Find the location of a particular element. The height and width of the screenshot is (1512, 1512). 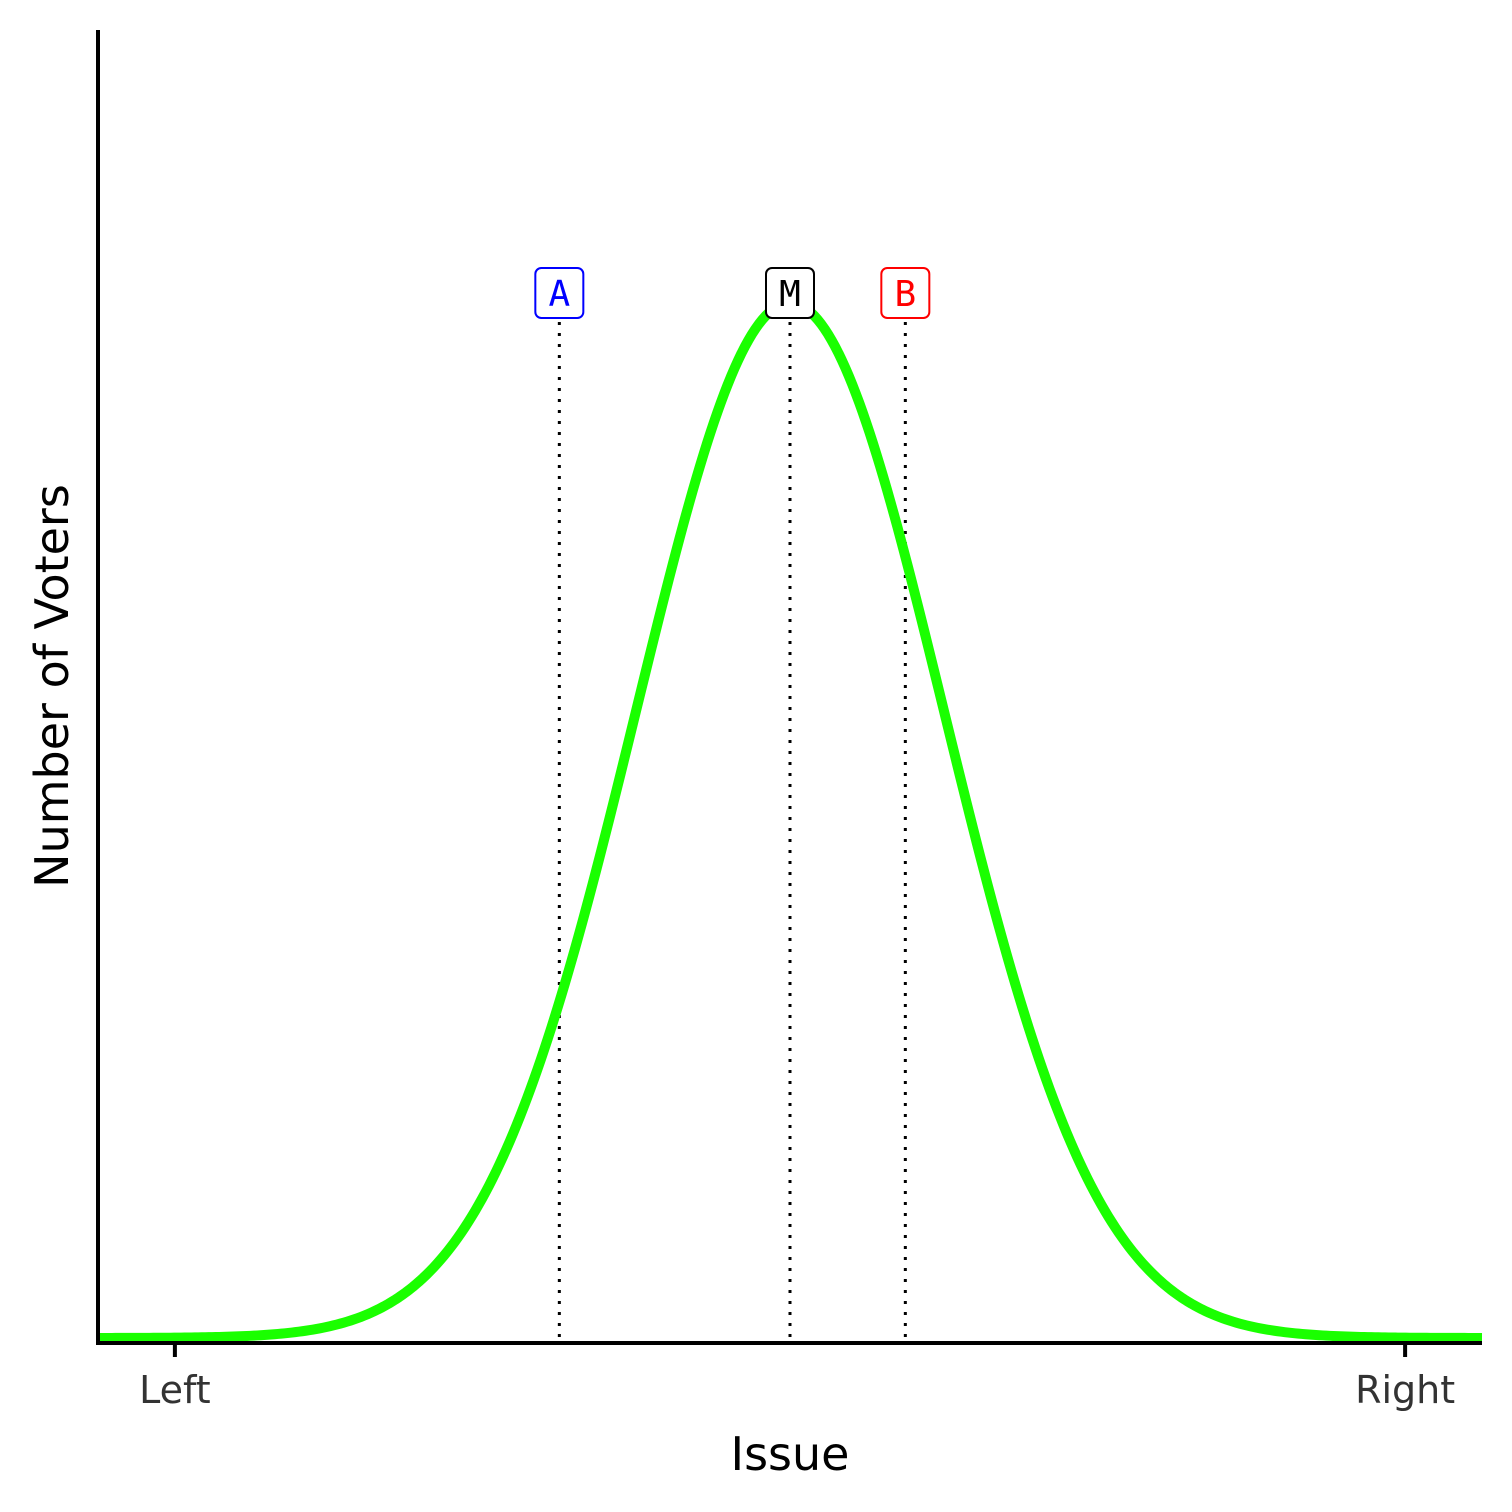

marker-label-text: M is located at coordinates (790, 294).